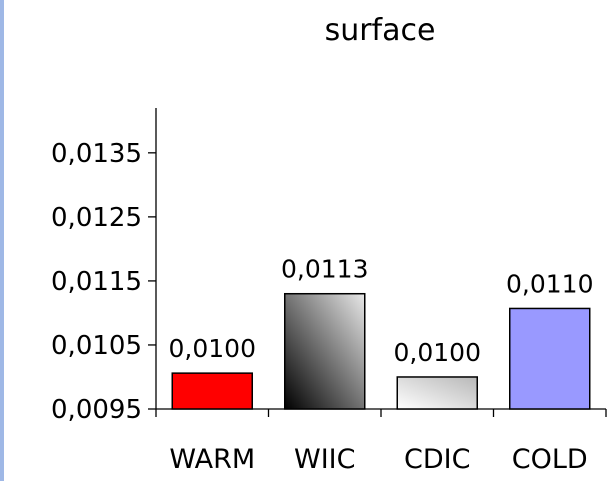  What do you see at coordinates (96, 410) in the screenshot?
I see `y-tick-label: 0,0095` at bounding box center [96, 410].